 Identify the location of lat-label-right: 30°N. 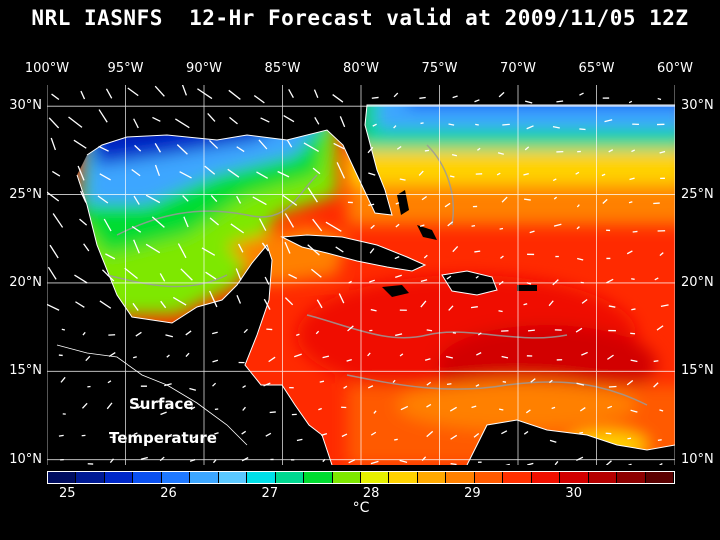
(697, 106).